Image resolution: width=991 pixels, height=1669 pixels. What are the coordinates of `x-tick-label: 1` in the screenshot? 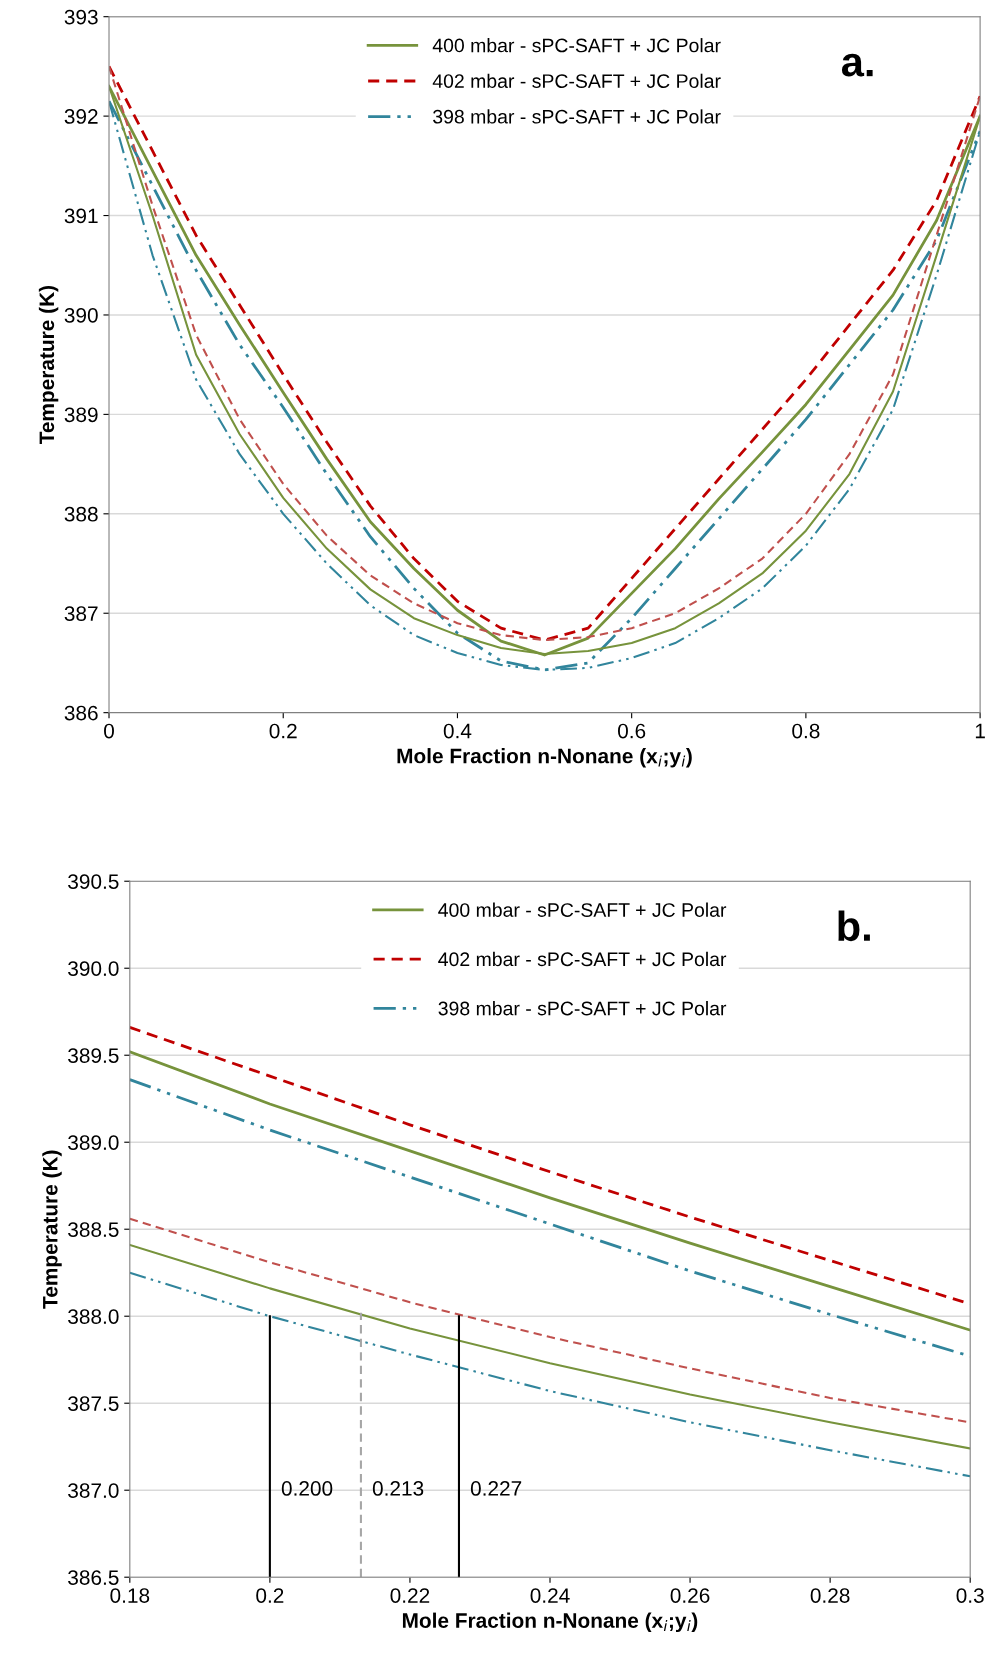 It's located at (980, 731).